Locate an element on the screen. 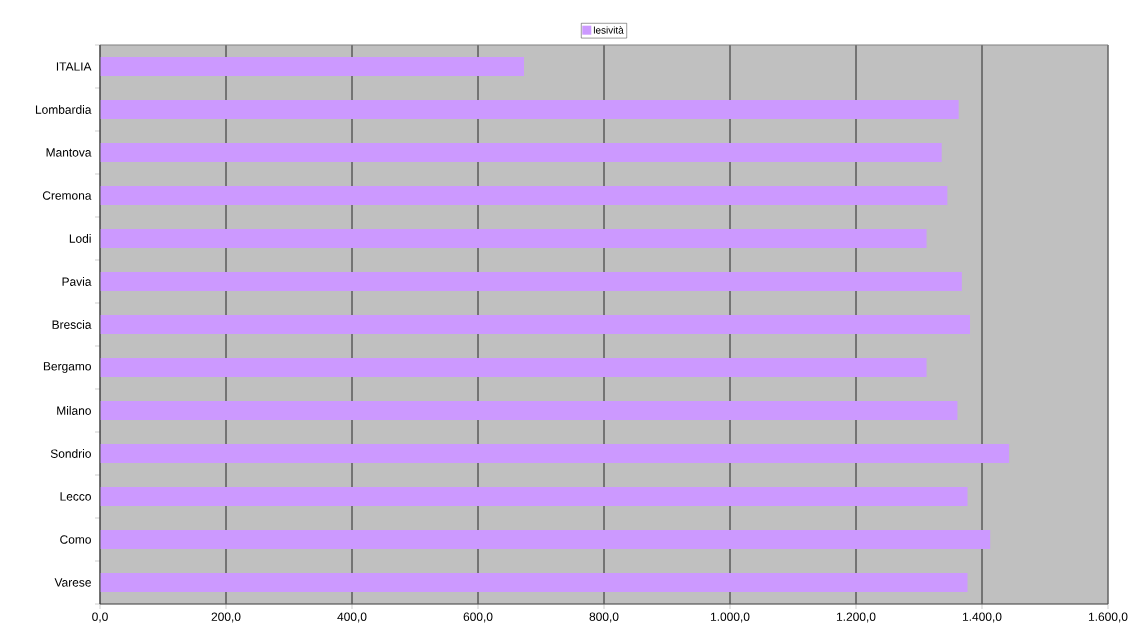  x-tick-label: 1.400,0 is located at coordinates (982, 617).